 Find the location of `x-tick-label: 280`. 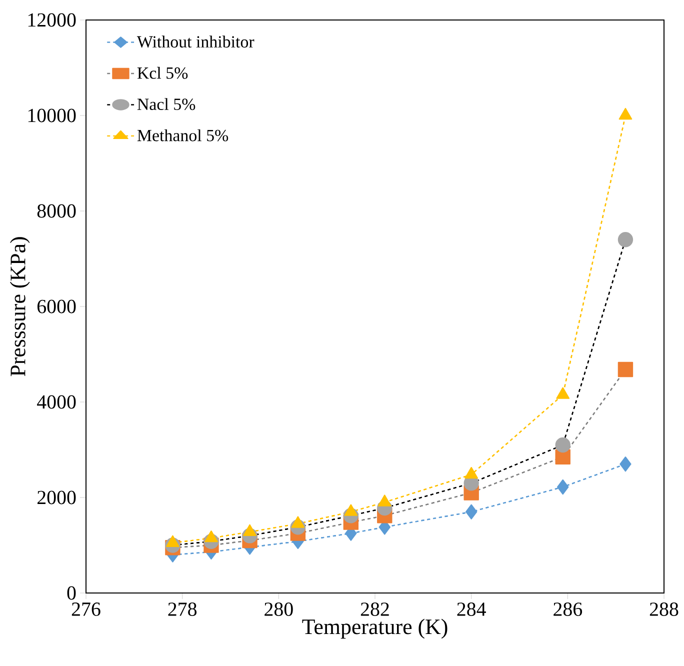

x-tick-label: 280 is located at coordinates (278, 609).